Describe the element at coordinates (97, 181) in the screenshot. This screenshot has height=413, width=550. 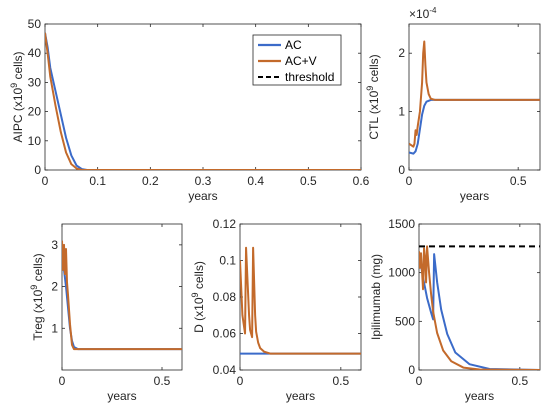
I see `x-tick-label: 0.1` at that location.